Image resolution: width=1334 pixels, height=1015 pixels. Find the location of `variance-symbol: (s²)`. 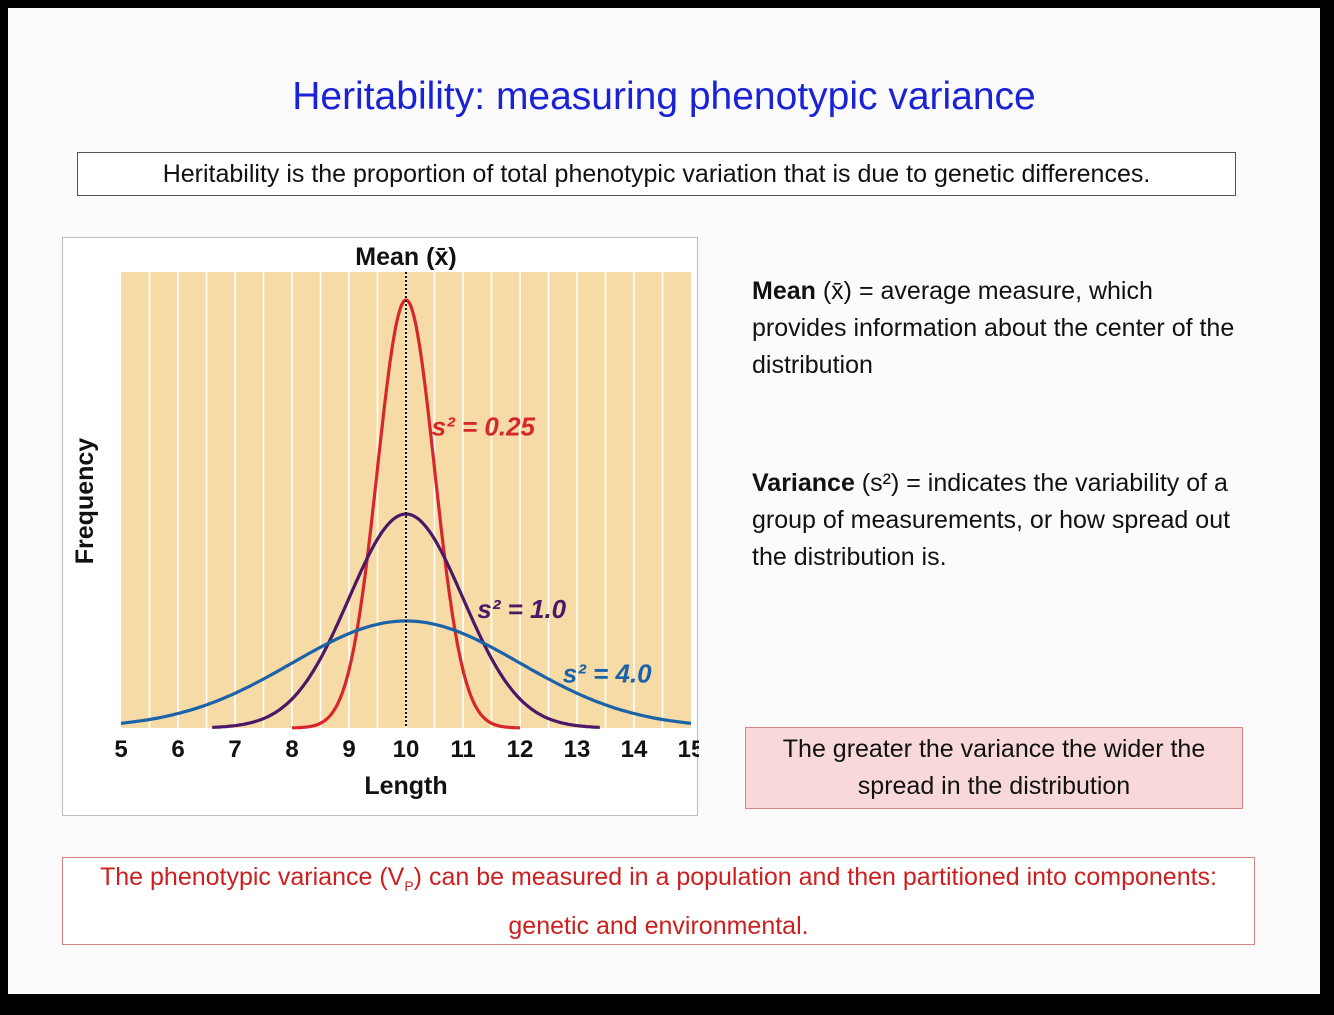

variance-symbol: (s²) is located at coordinates (877, 483).